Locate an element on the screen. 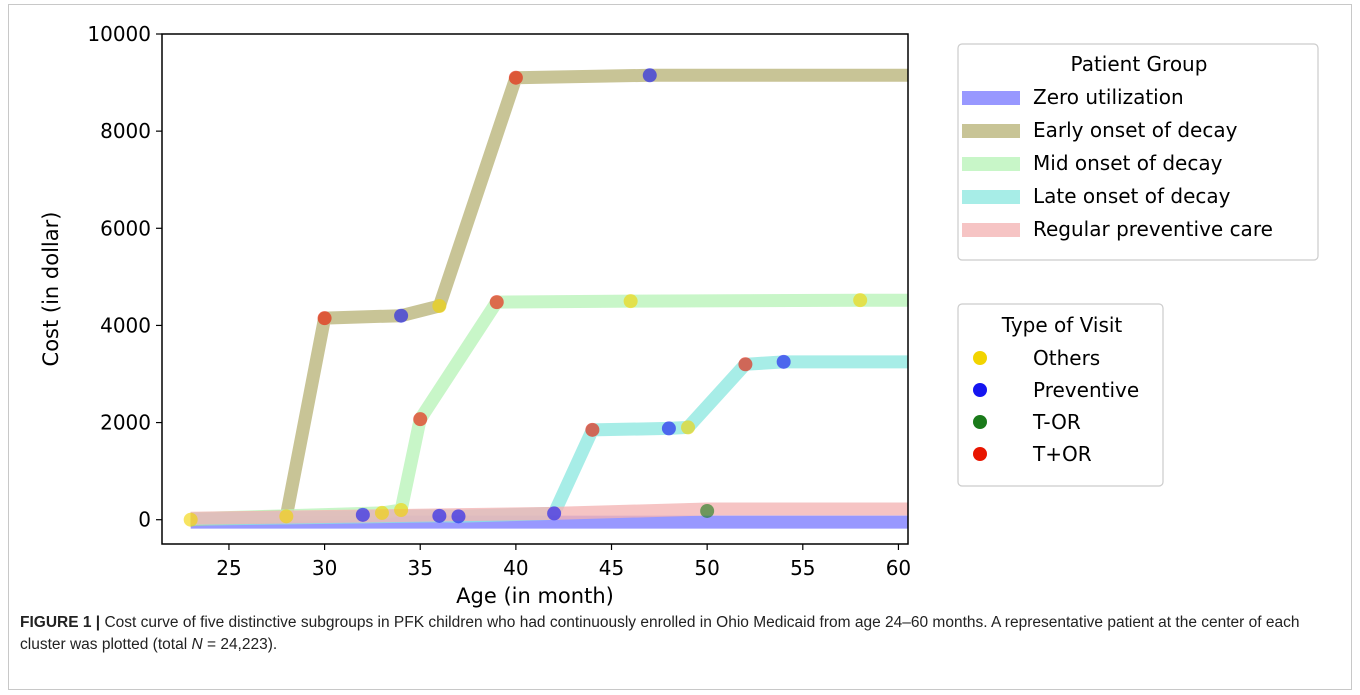  y-tick-label: 4000 is located at coordinates (125, 325).